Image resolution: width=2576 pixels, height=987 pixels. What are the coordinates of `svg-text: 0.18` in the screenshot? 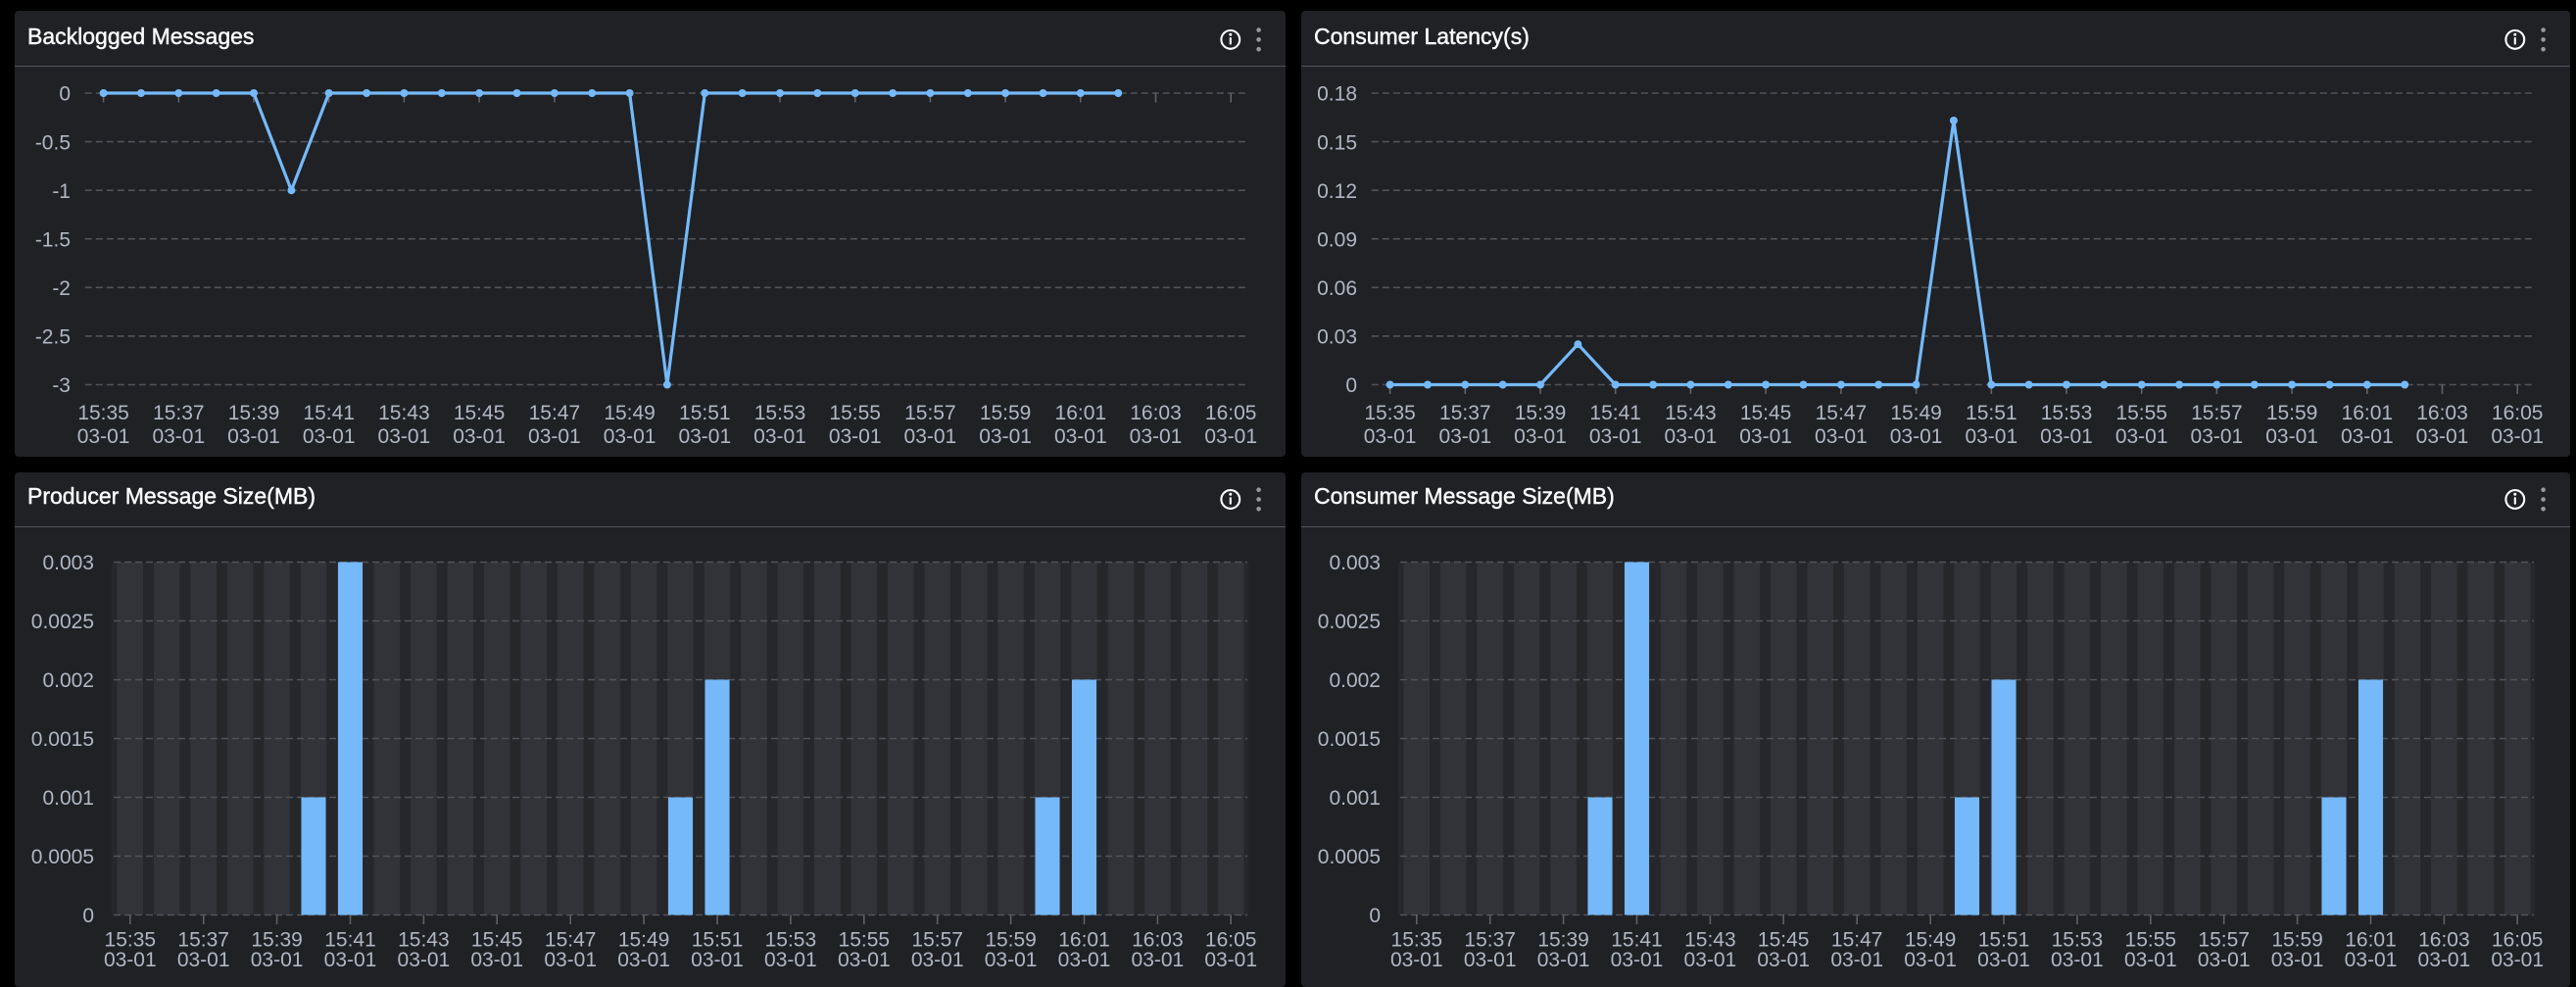 It's located at (1337, 94).